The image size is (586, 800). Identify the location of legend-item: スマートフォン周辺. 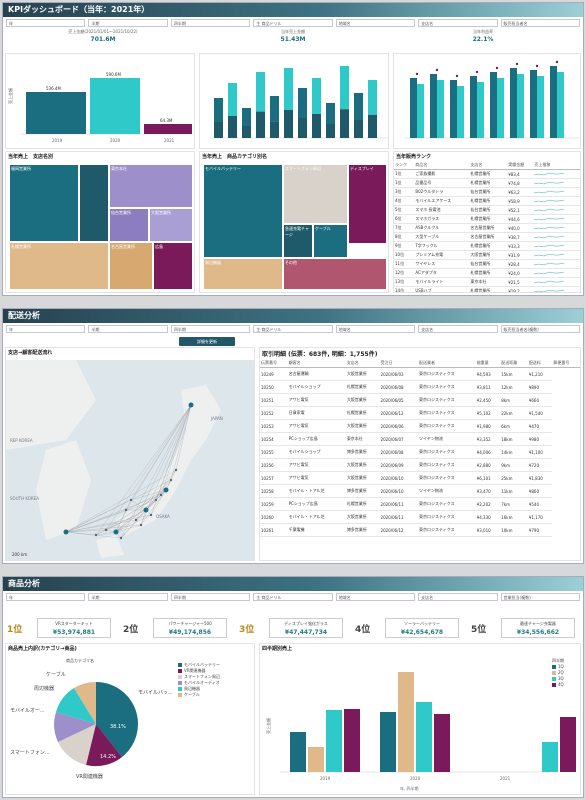
(199, 677).